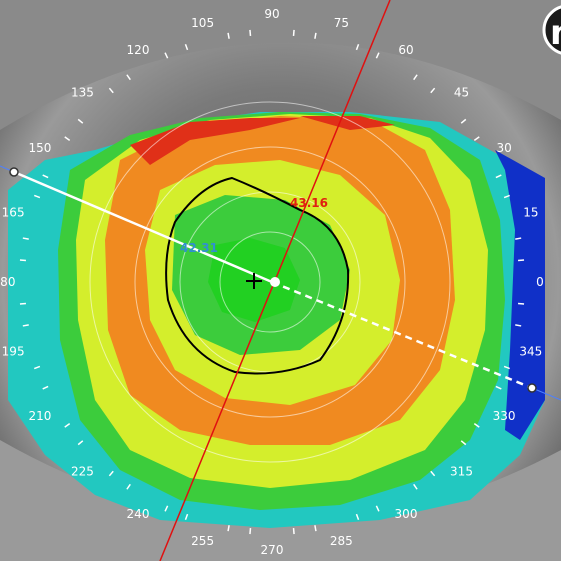 The width and height of the screenshot is (561, 561). I want to click on degree-label: 45, so click(461, 92).